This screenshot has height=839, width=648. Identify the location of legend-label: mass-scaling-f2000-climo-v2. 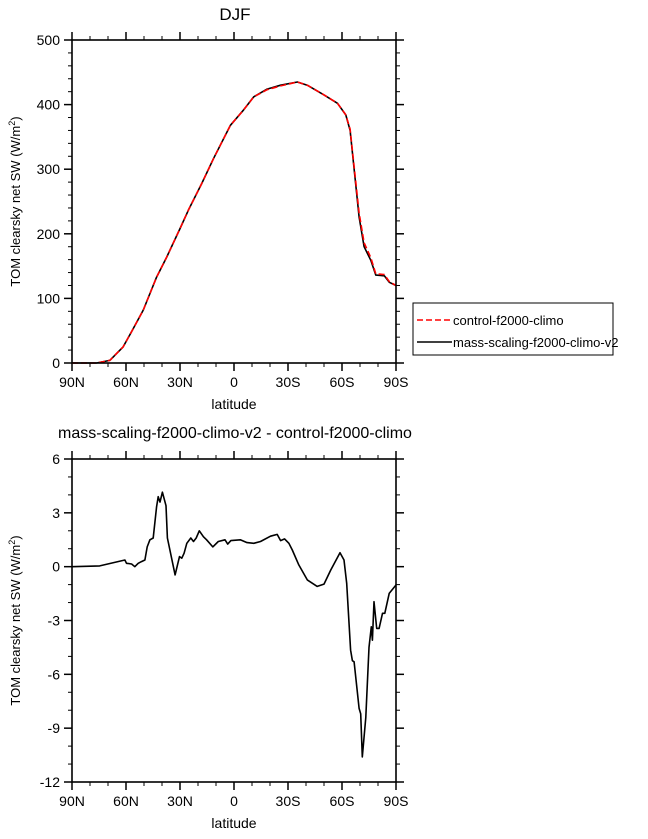
(535, 342).